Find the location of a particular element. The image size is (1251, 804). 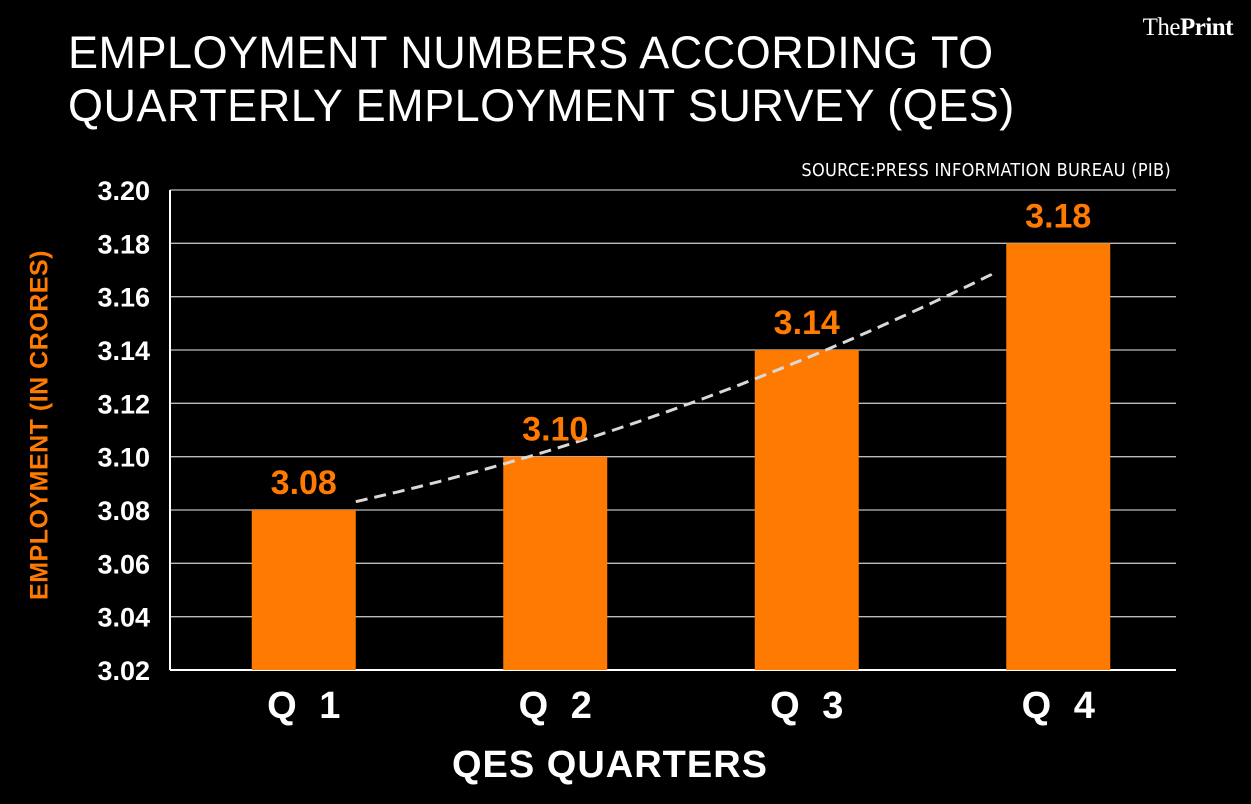

y-tick-label: 3.06 is located at coordinates (123, 564).